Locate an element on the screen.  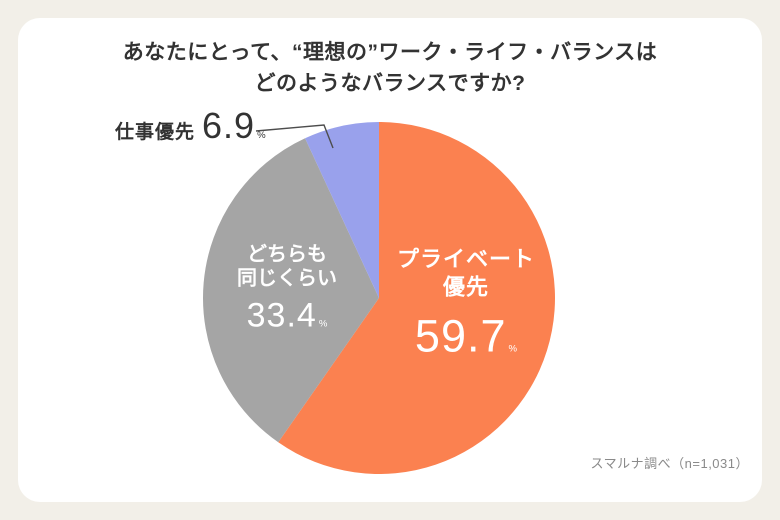
source-note: スマルナ調べ（n=1,031） is located at coordinates (669, 463).